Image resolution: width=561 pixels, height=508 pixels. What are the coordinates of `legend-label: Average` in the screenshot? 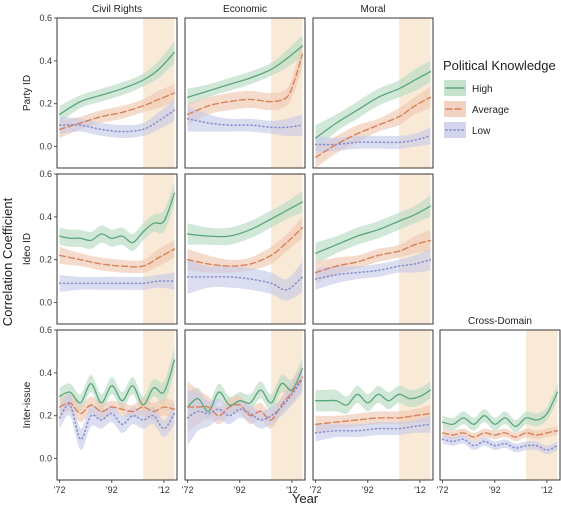 It's located at (491, 110).